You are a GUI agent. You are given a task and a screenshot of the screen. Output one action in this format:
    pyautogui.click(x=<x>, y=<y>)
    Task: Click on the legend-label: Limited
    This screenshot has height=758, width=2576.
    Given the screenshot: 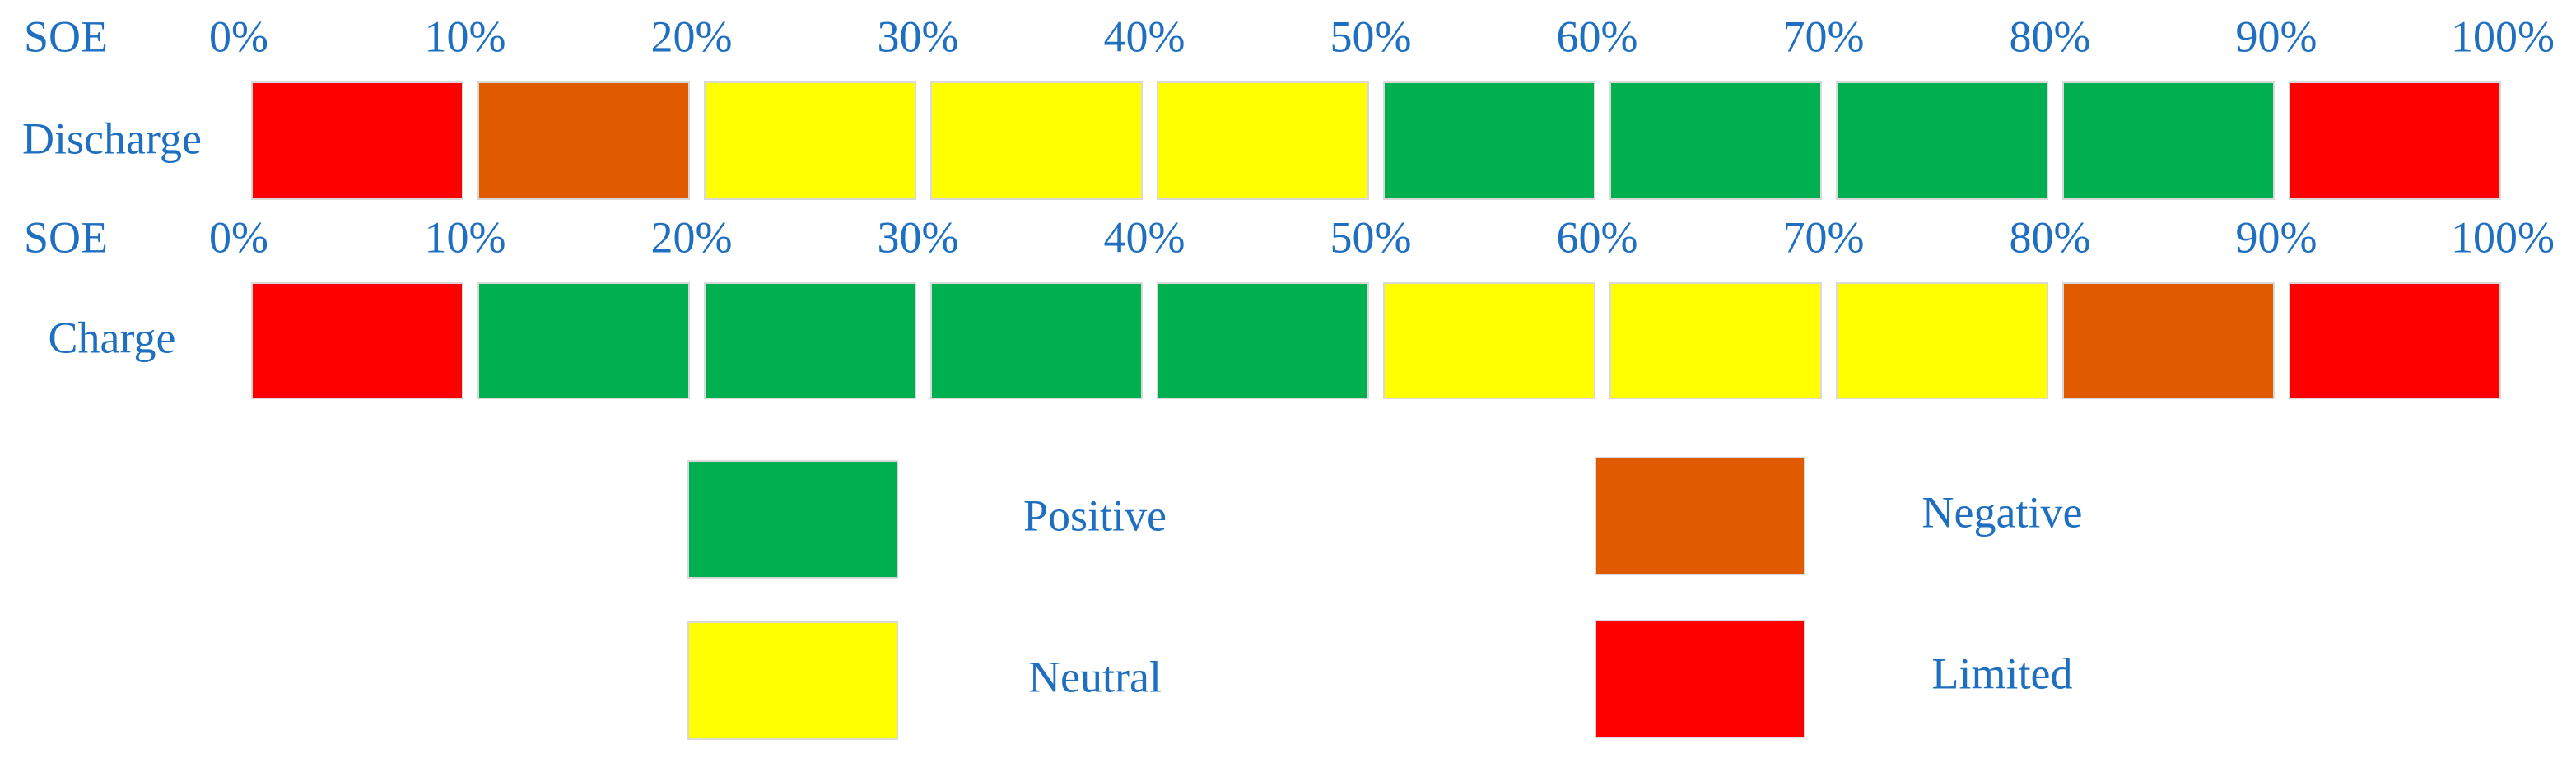 What is the action you would take?
    pyautogui.click(x=2002, y=673)
    